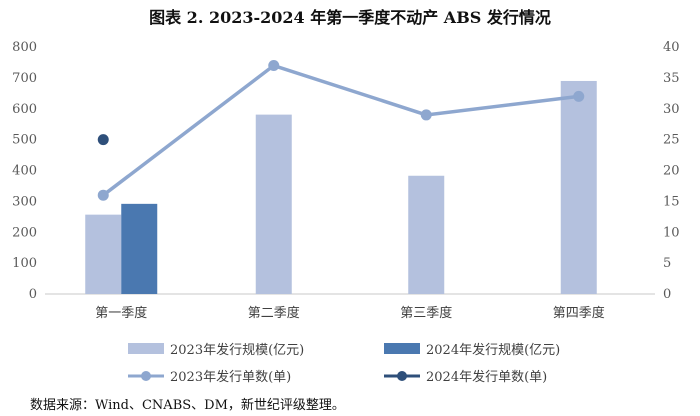 The width and height of the screenshot is (700, 416). Describe the element at coordinates (671, 78) in the screenshot. I see `y-right-tick-label: 35` at that location.